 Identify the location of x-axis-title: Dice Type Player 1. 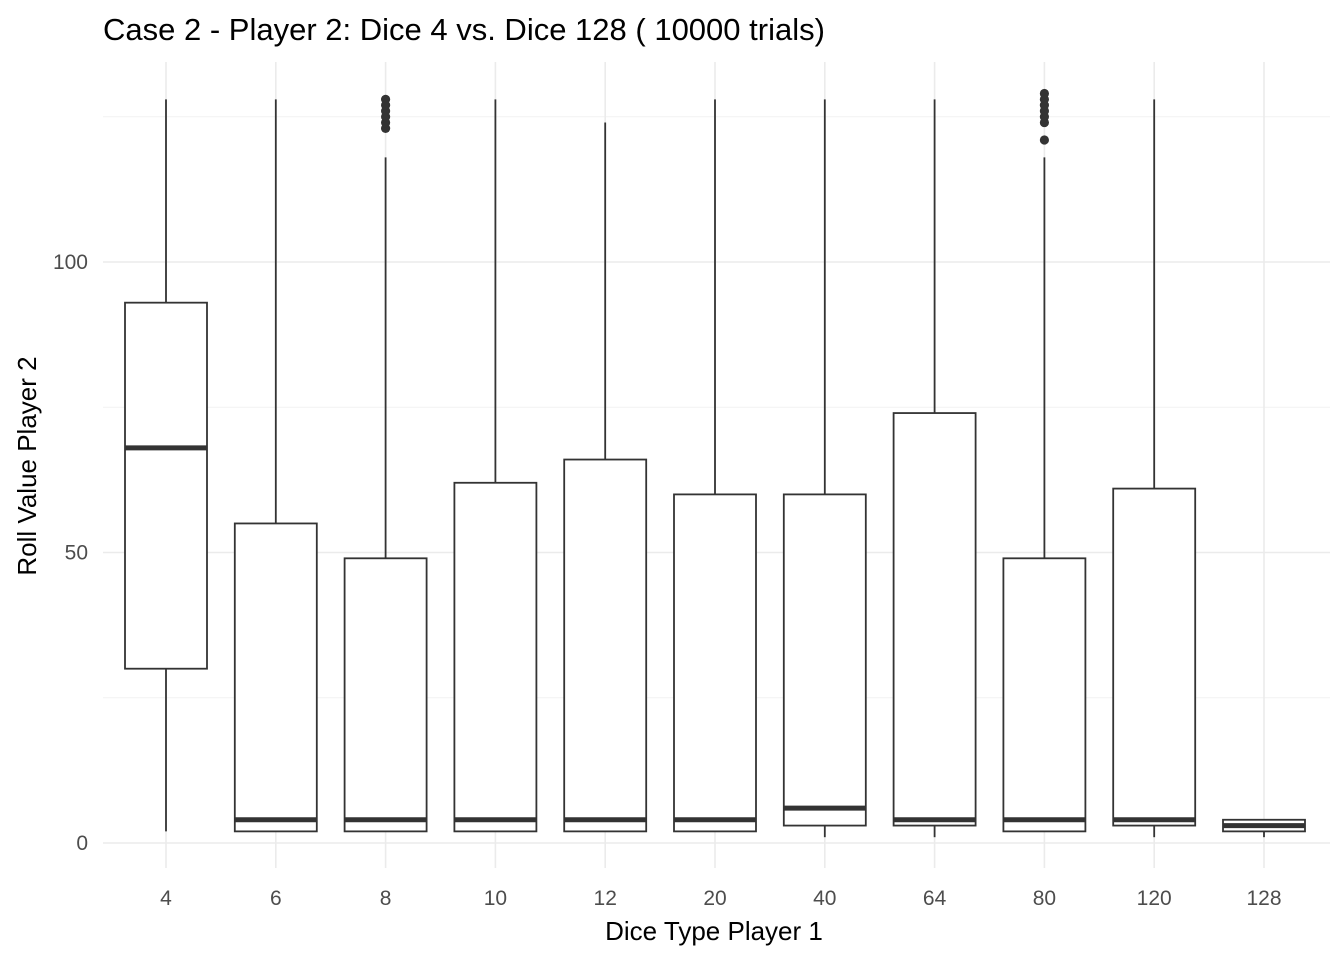
(714, 931).